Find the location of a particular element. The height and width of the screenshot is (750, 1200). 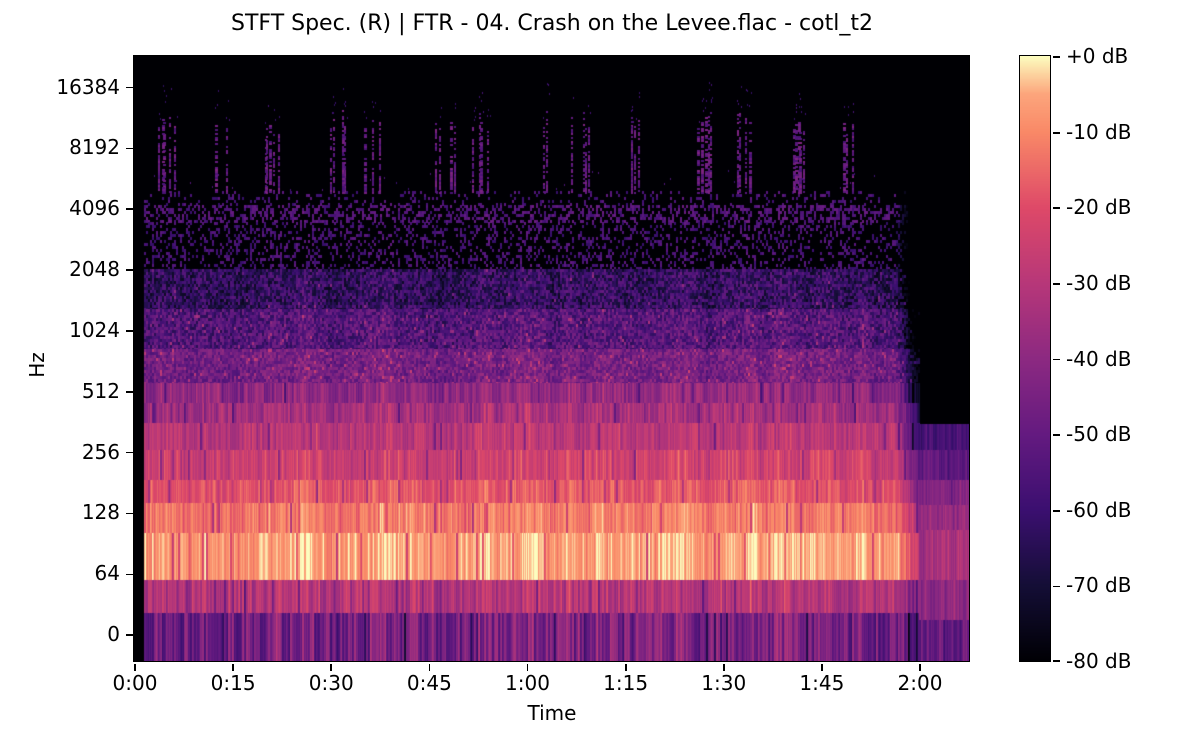

y-tick-label: 8192 is located at coordinates (94, 147).